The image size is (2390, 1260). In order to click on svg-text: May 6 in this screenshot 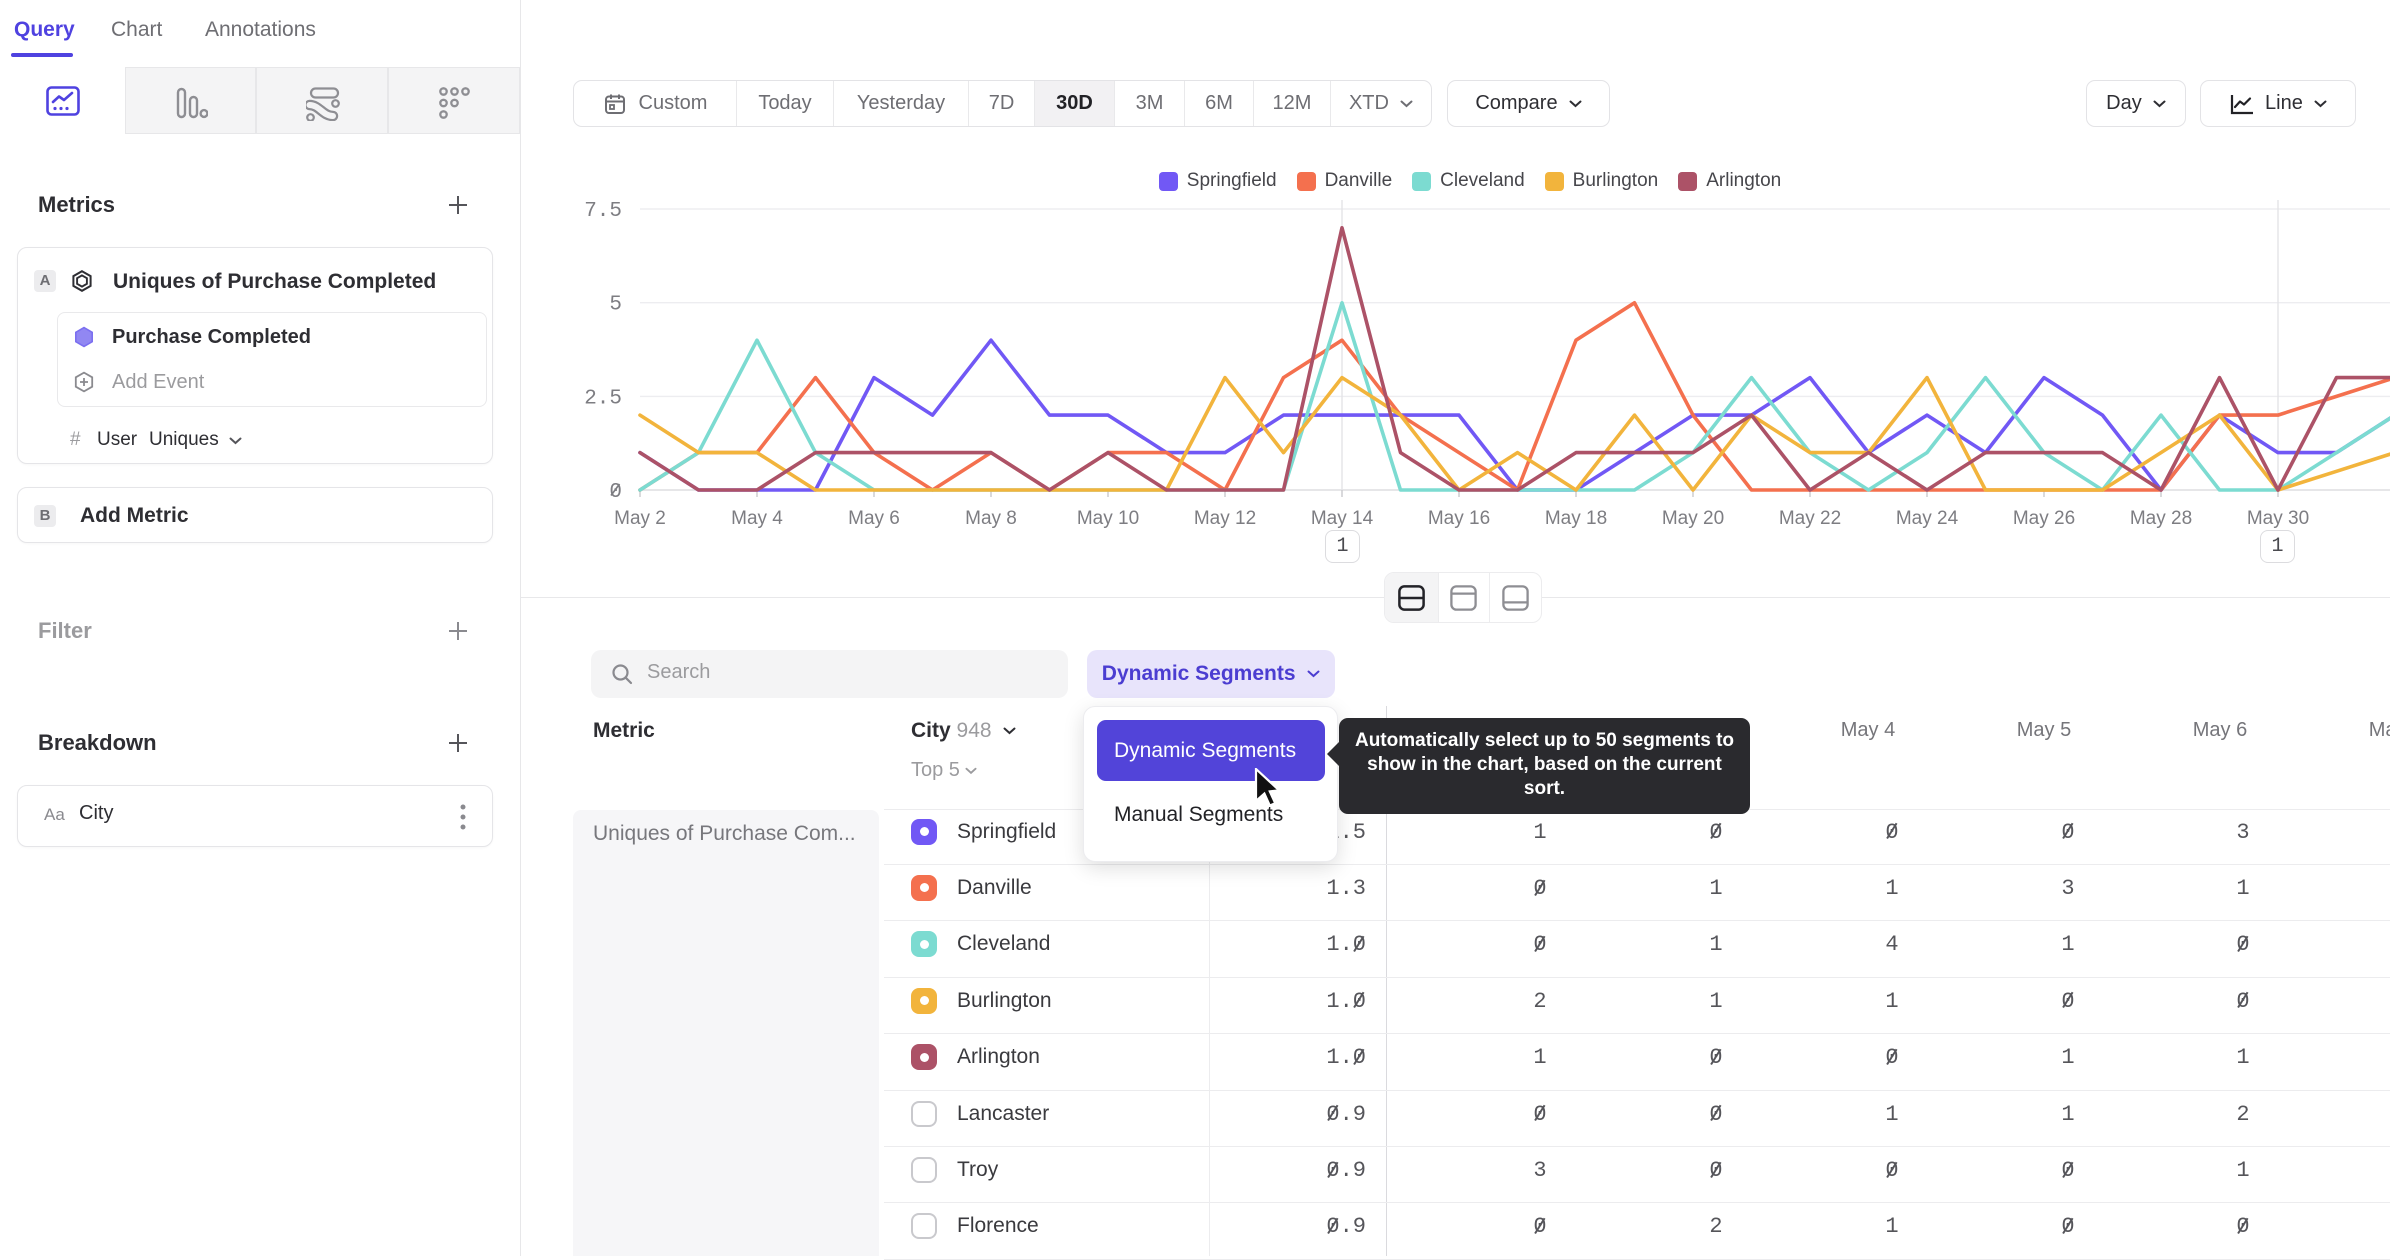, I will do `click(874, 518)`.